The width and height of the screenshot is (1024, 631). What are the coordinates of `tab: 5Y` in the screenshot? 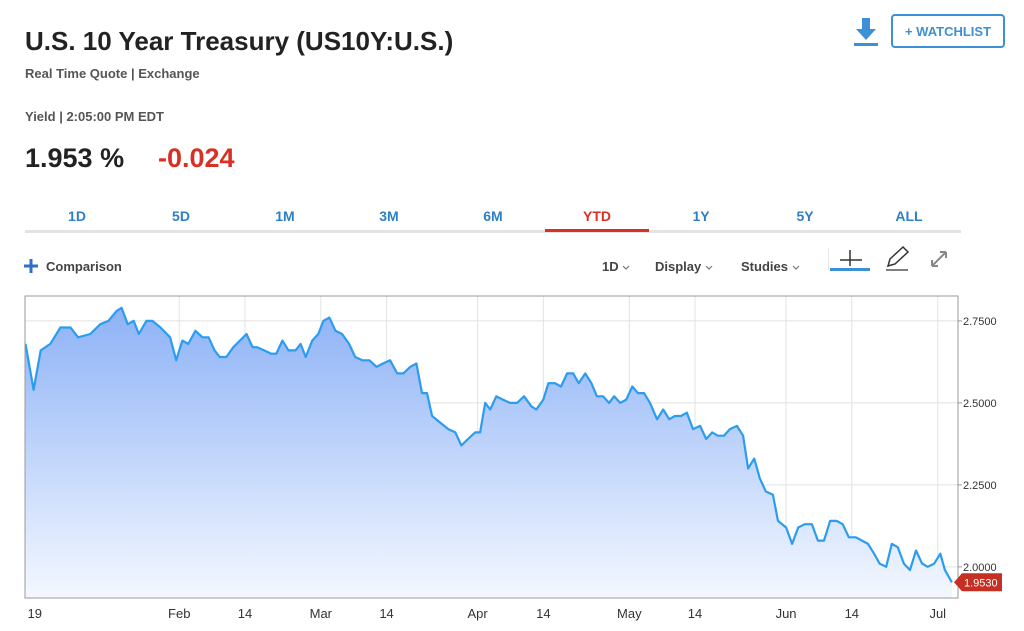 It's located at (805, 216).